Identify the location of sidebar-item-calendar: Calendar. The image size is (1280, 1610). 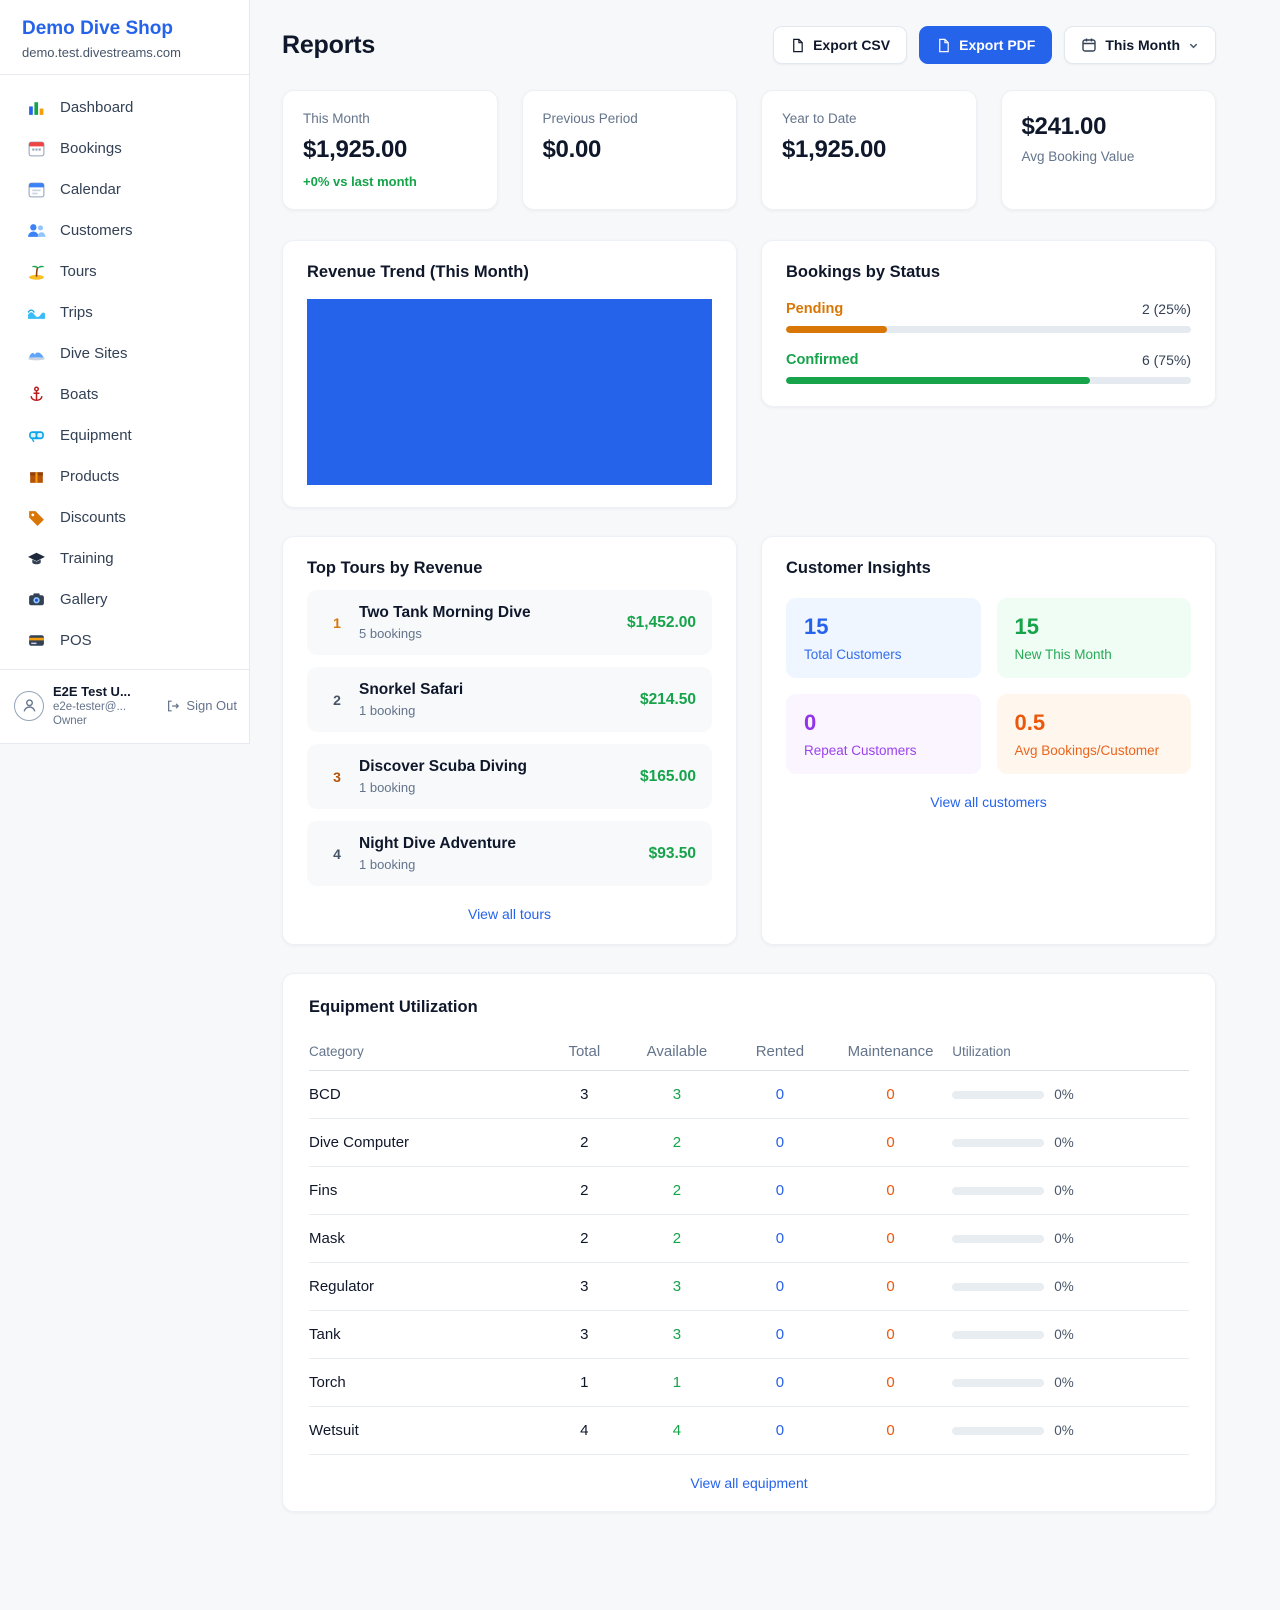
(124, 189).